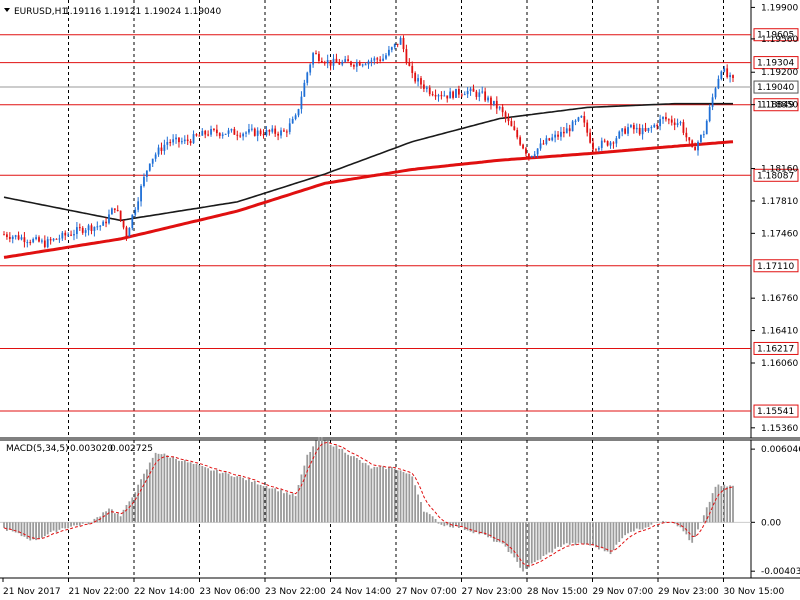 This screenshot has height=600, width=800. Describe the element at coordinates (779, 106) in the screenshot. I see `y-tick-label: 1.18850` at that location.